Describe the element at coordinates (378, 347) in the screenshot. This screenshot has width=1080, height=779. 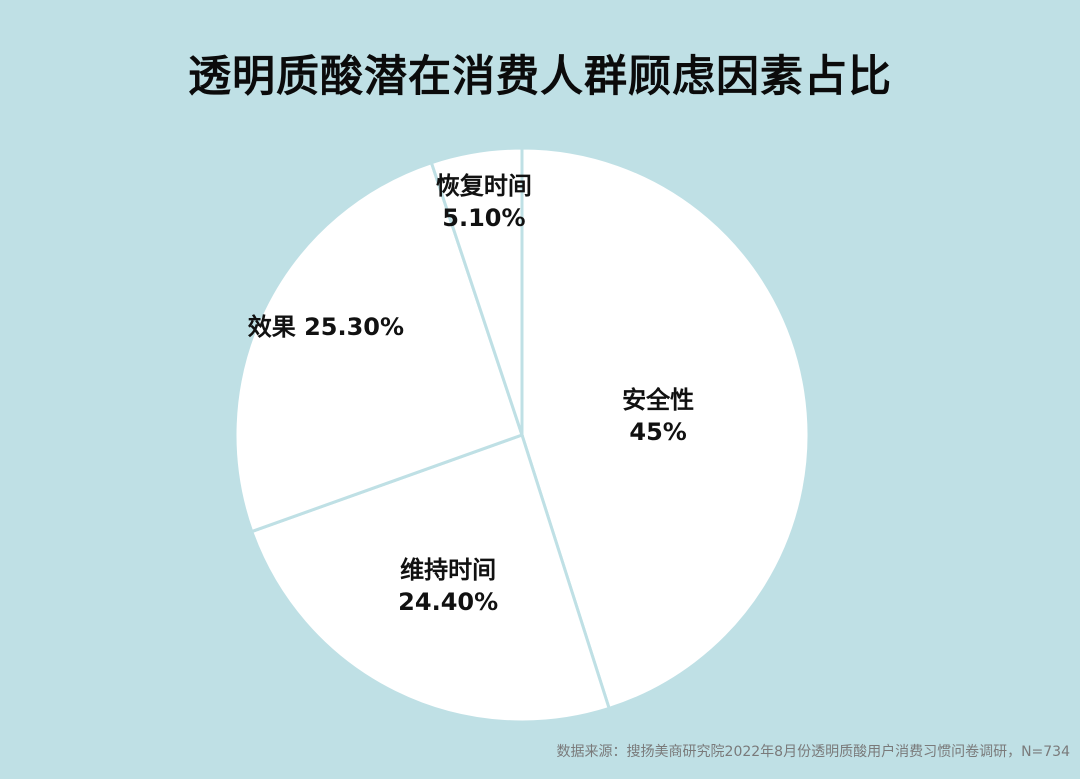
I see `slice-effect` at that location.